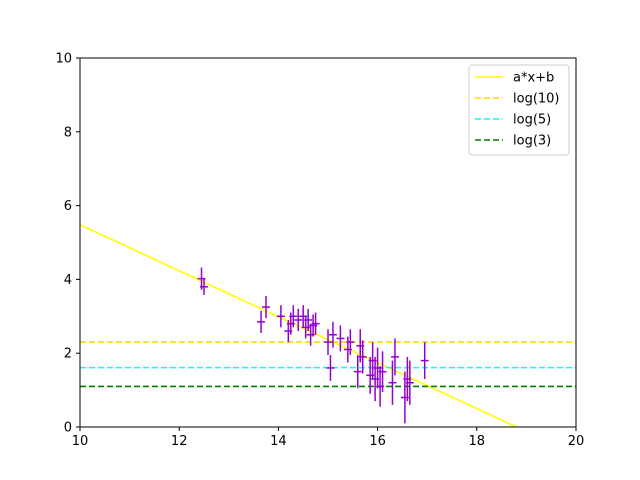 The image size is (640, 480). I want to click on legend: a*x+b log(10) log(5) log(3), so click(519, 110).